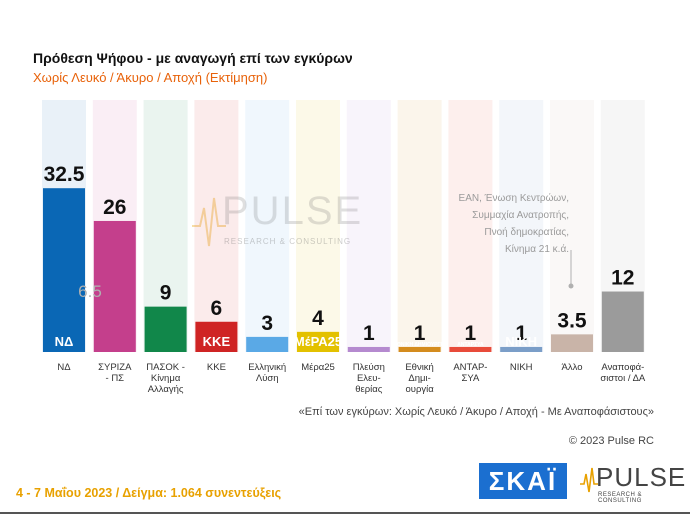  What do you see at coordinates (419, 367) in the screenshot?
I see `tick-label: Εθνική` at bounding box center [419, 367].